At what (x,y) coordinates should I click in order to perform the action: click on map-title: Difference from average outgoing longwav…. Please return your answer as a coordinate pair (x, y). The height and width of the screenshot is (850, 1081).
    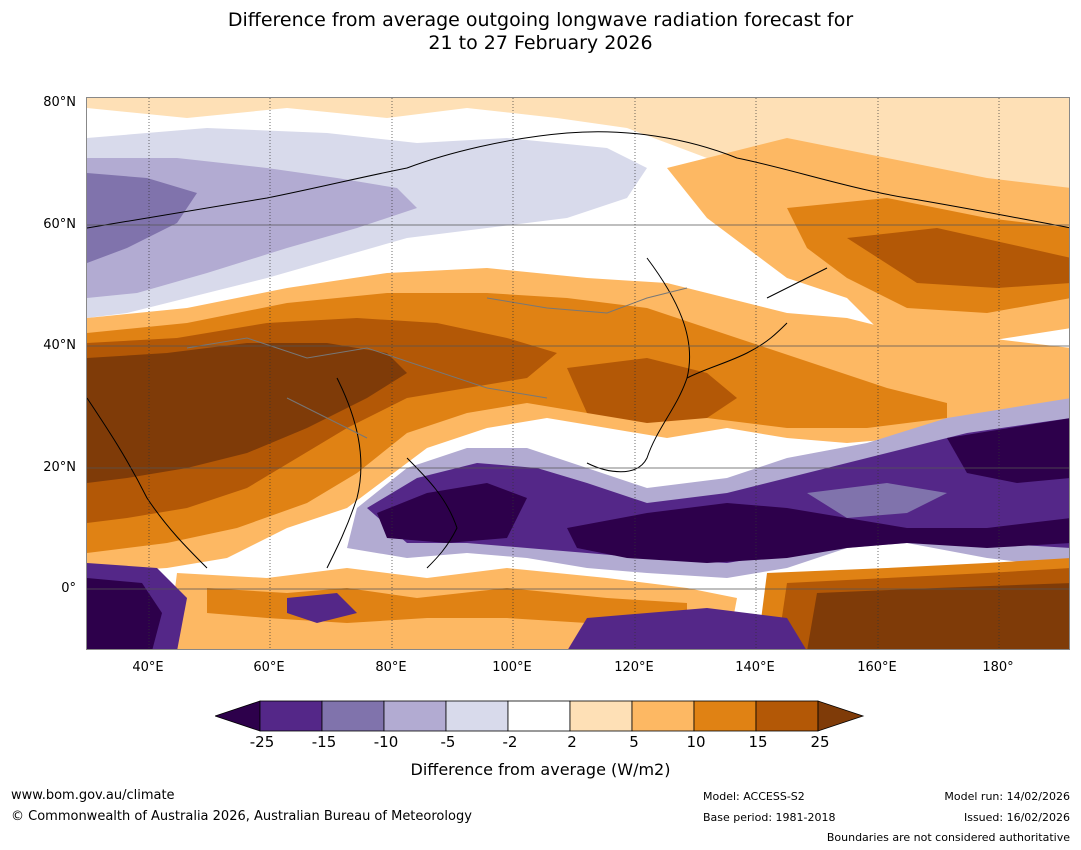
    Looking at the image, I should click on (540, 32).